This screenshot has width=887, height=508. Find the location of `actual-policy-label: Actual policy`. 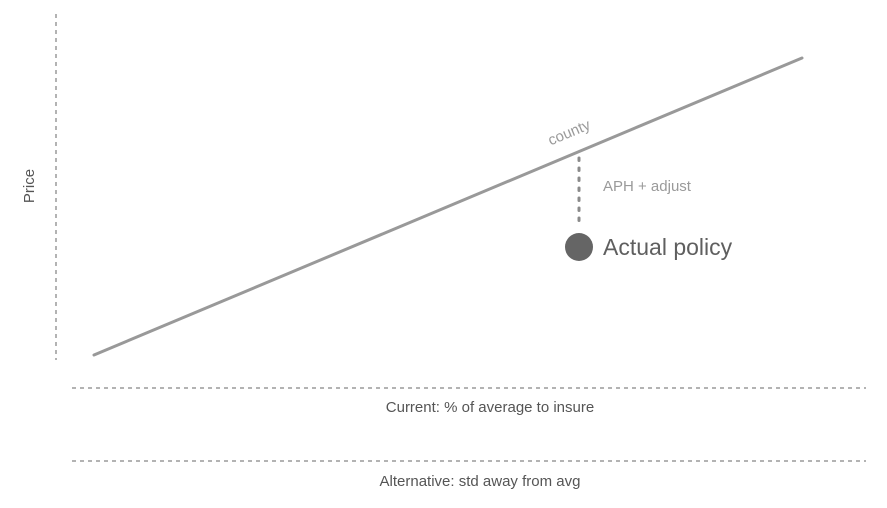

actual-policy-label: Actual policy is located at coordinates (668, 247).